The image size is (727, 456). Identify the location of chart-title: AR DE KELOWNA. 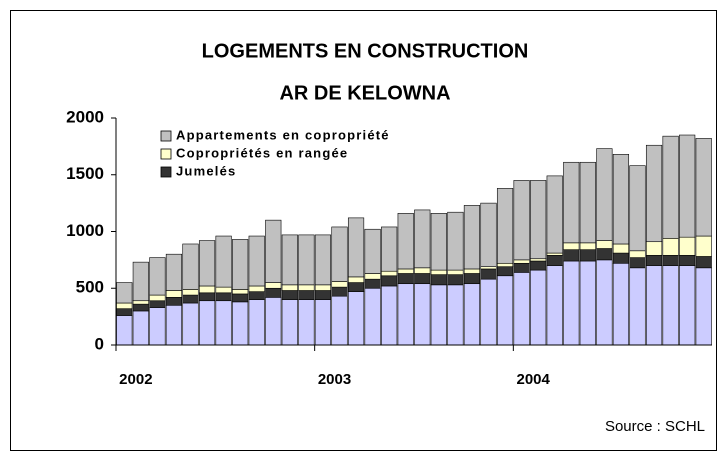
(364, 93).